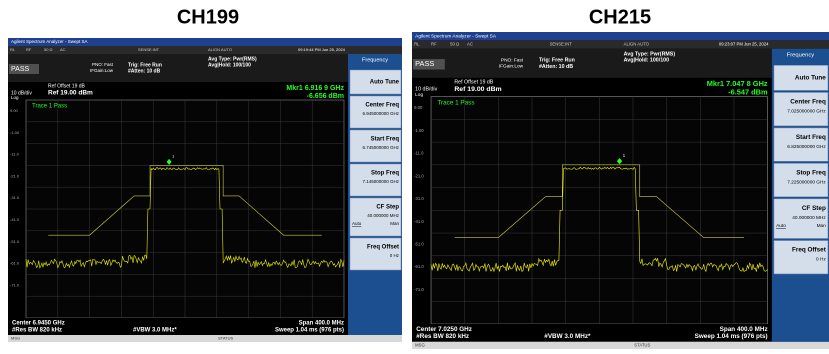 The image size is (829, 354). I want to click on status-tab: 50 Ω, so click(48, 49).